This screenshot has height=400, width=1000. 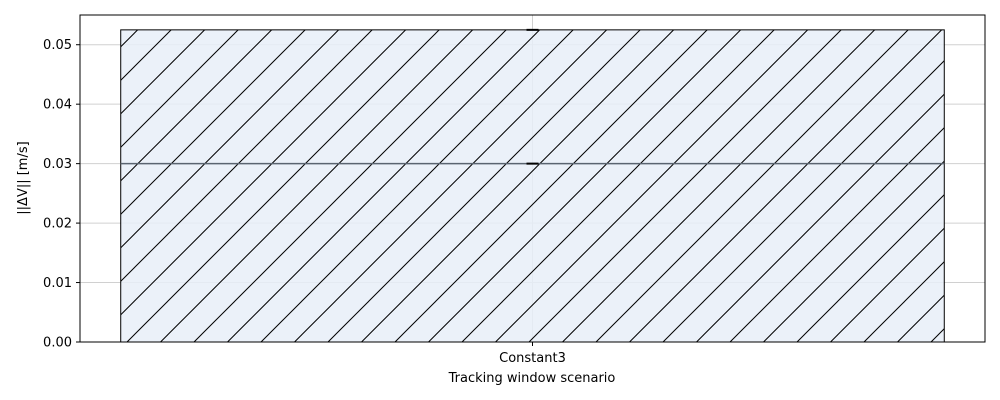 I want to click on x-axis-label: Tracking window scenario, so click(x=532, y=378).